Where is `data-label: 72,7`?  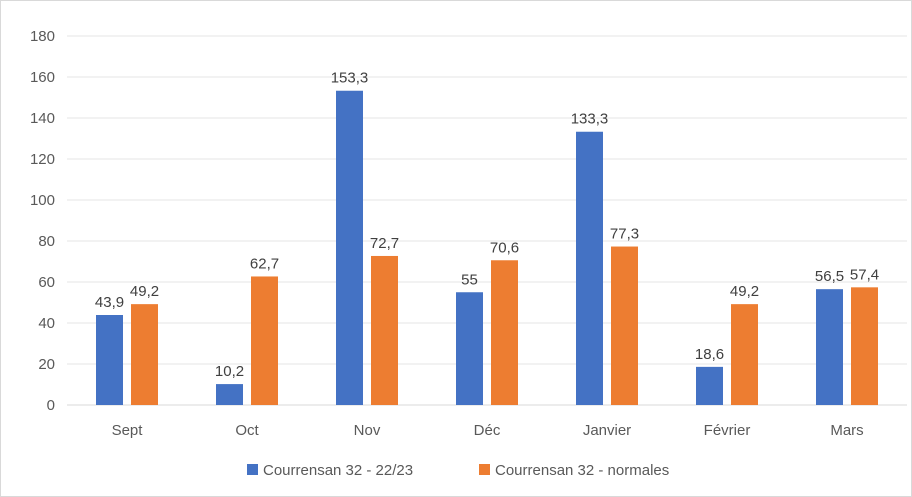
data-label: 72,7 is located at coordinates (384, 243).